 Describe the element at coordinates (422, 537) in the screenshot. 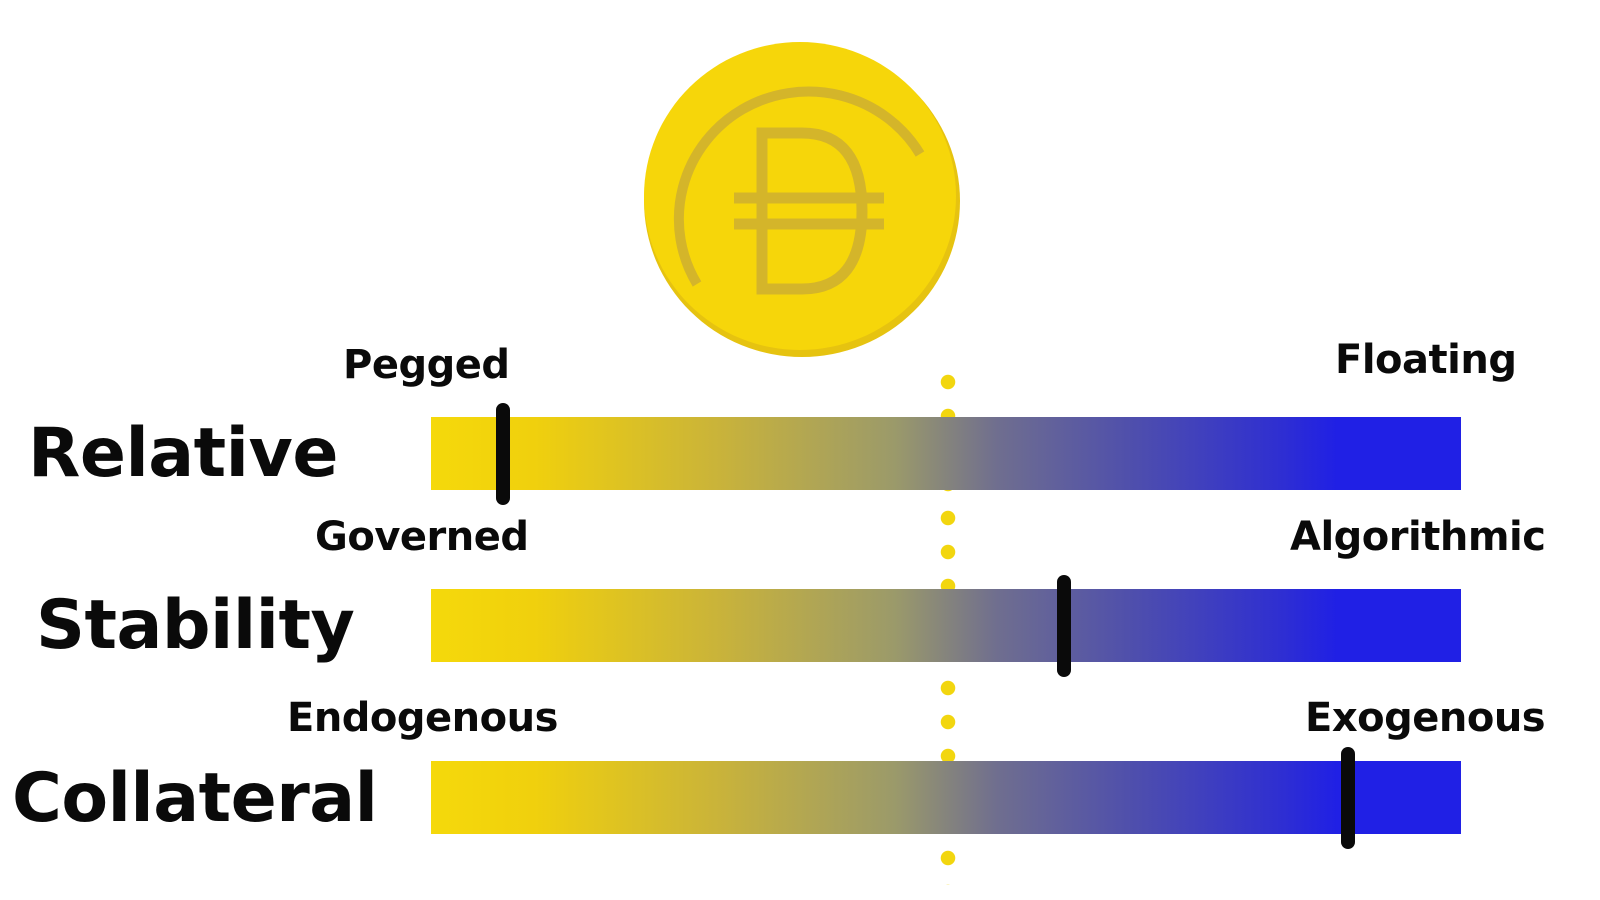

I see `left-label: Governed` at that location.